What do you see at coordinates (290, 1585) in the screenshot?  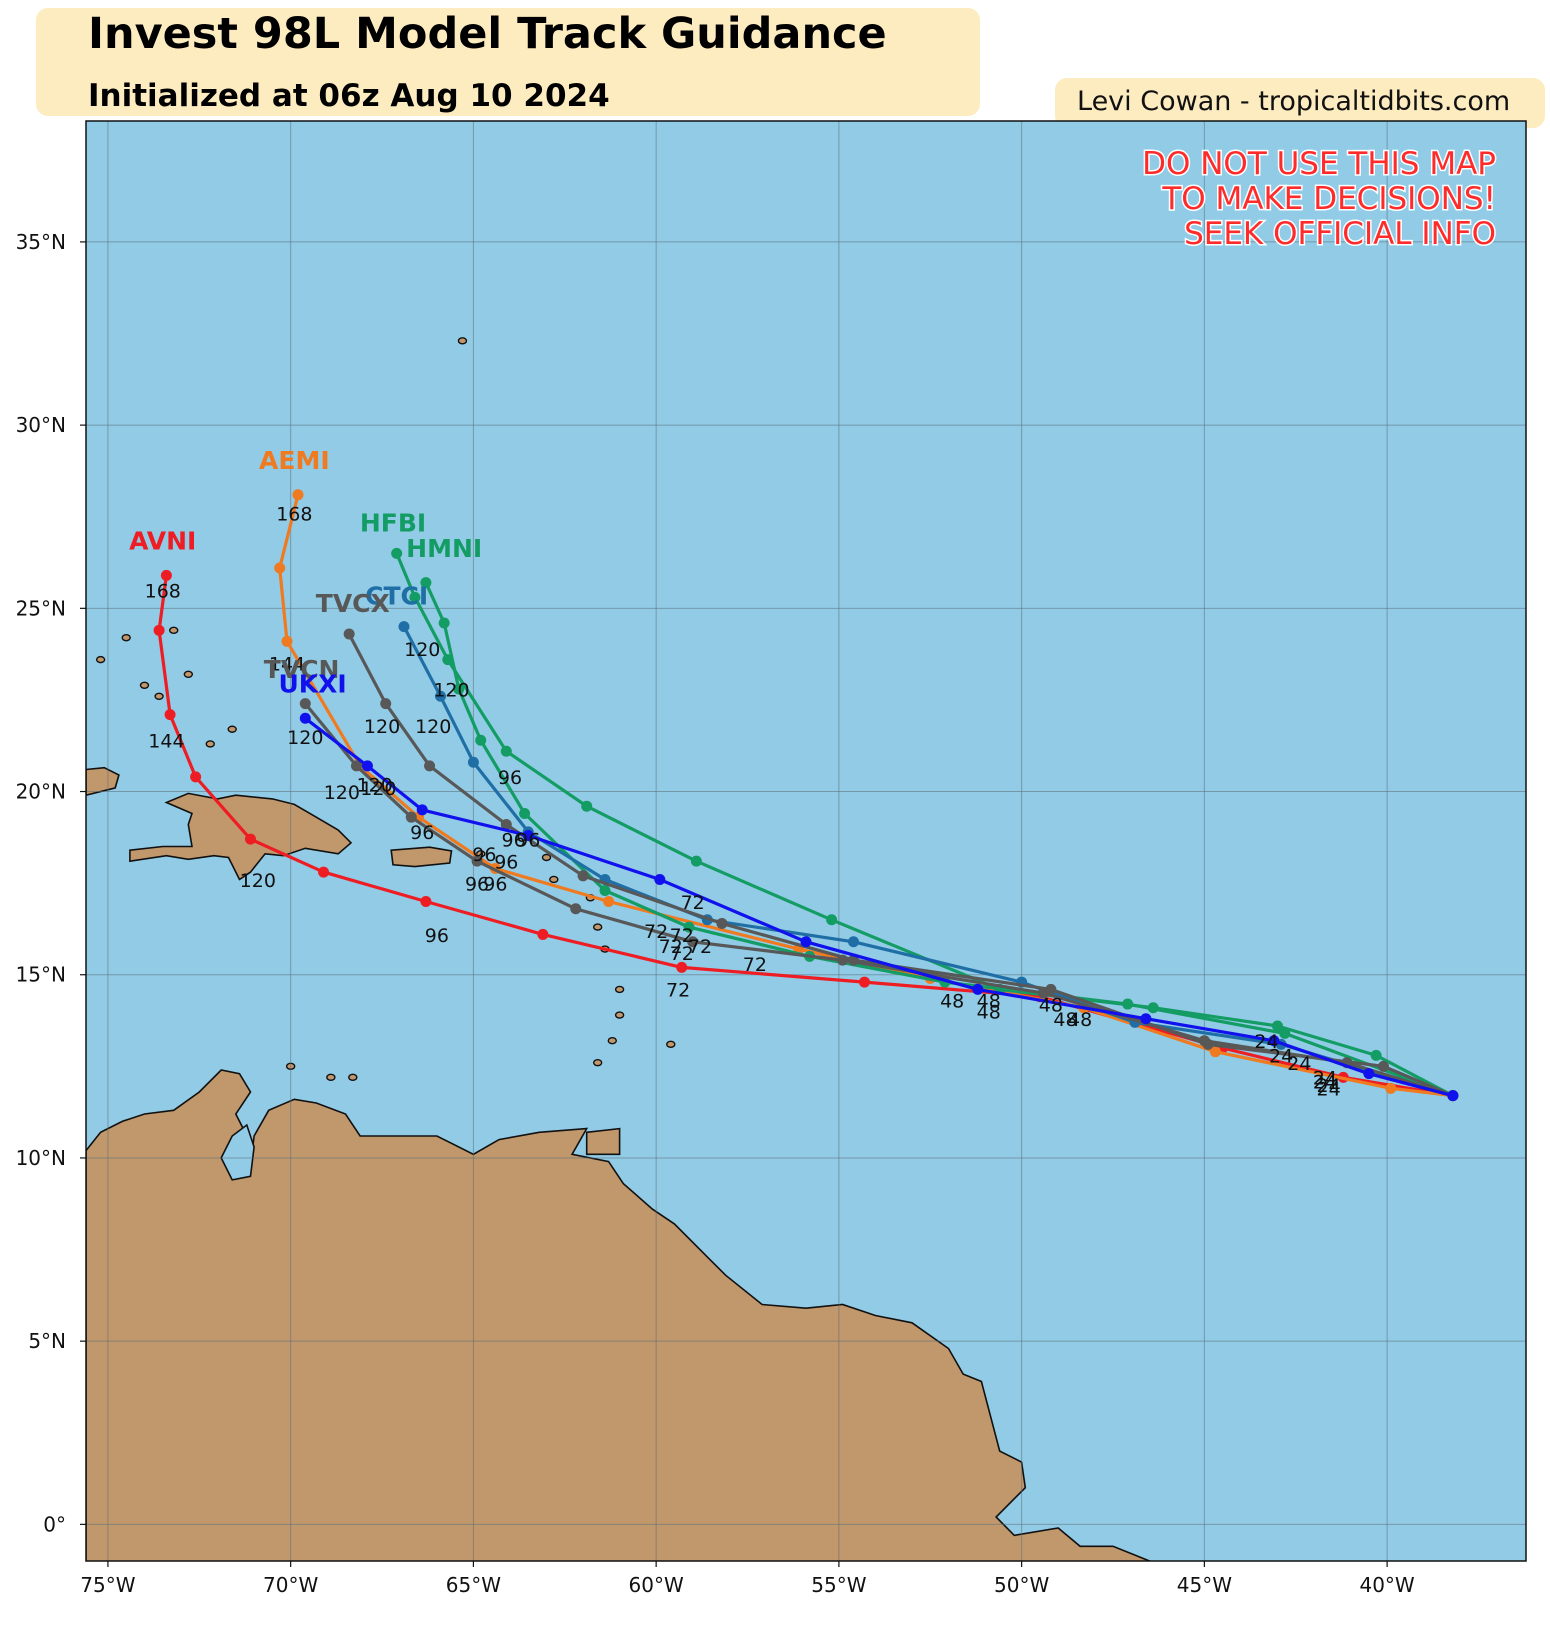 I see `x-tick-label: 70°W` at bounding box center [290, 1585].